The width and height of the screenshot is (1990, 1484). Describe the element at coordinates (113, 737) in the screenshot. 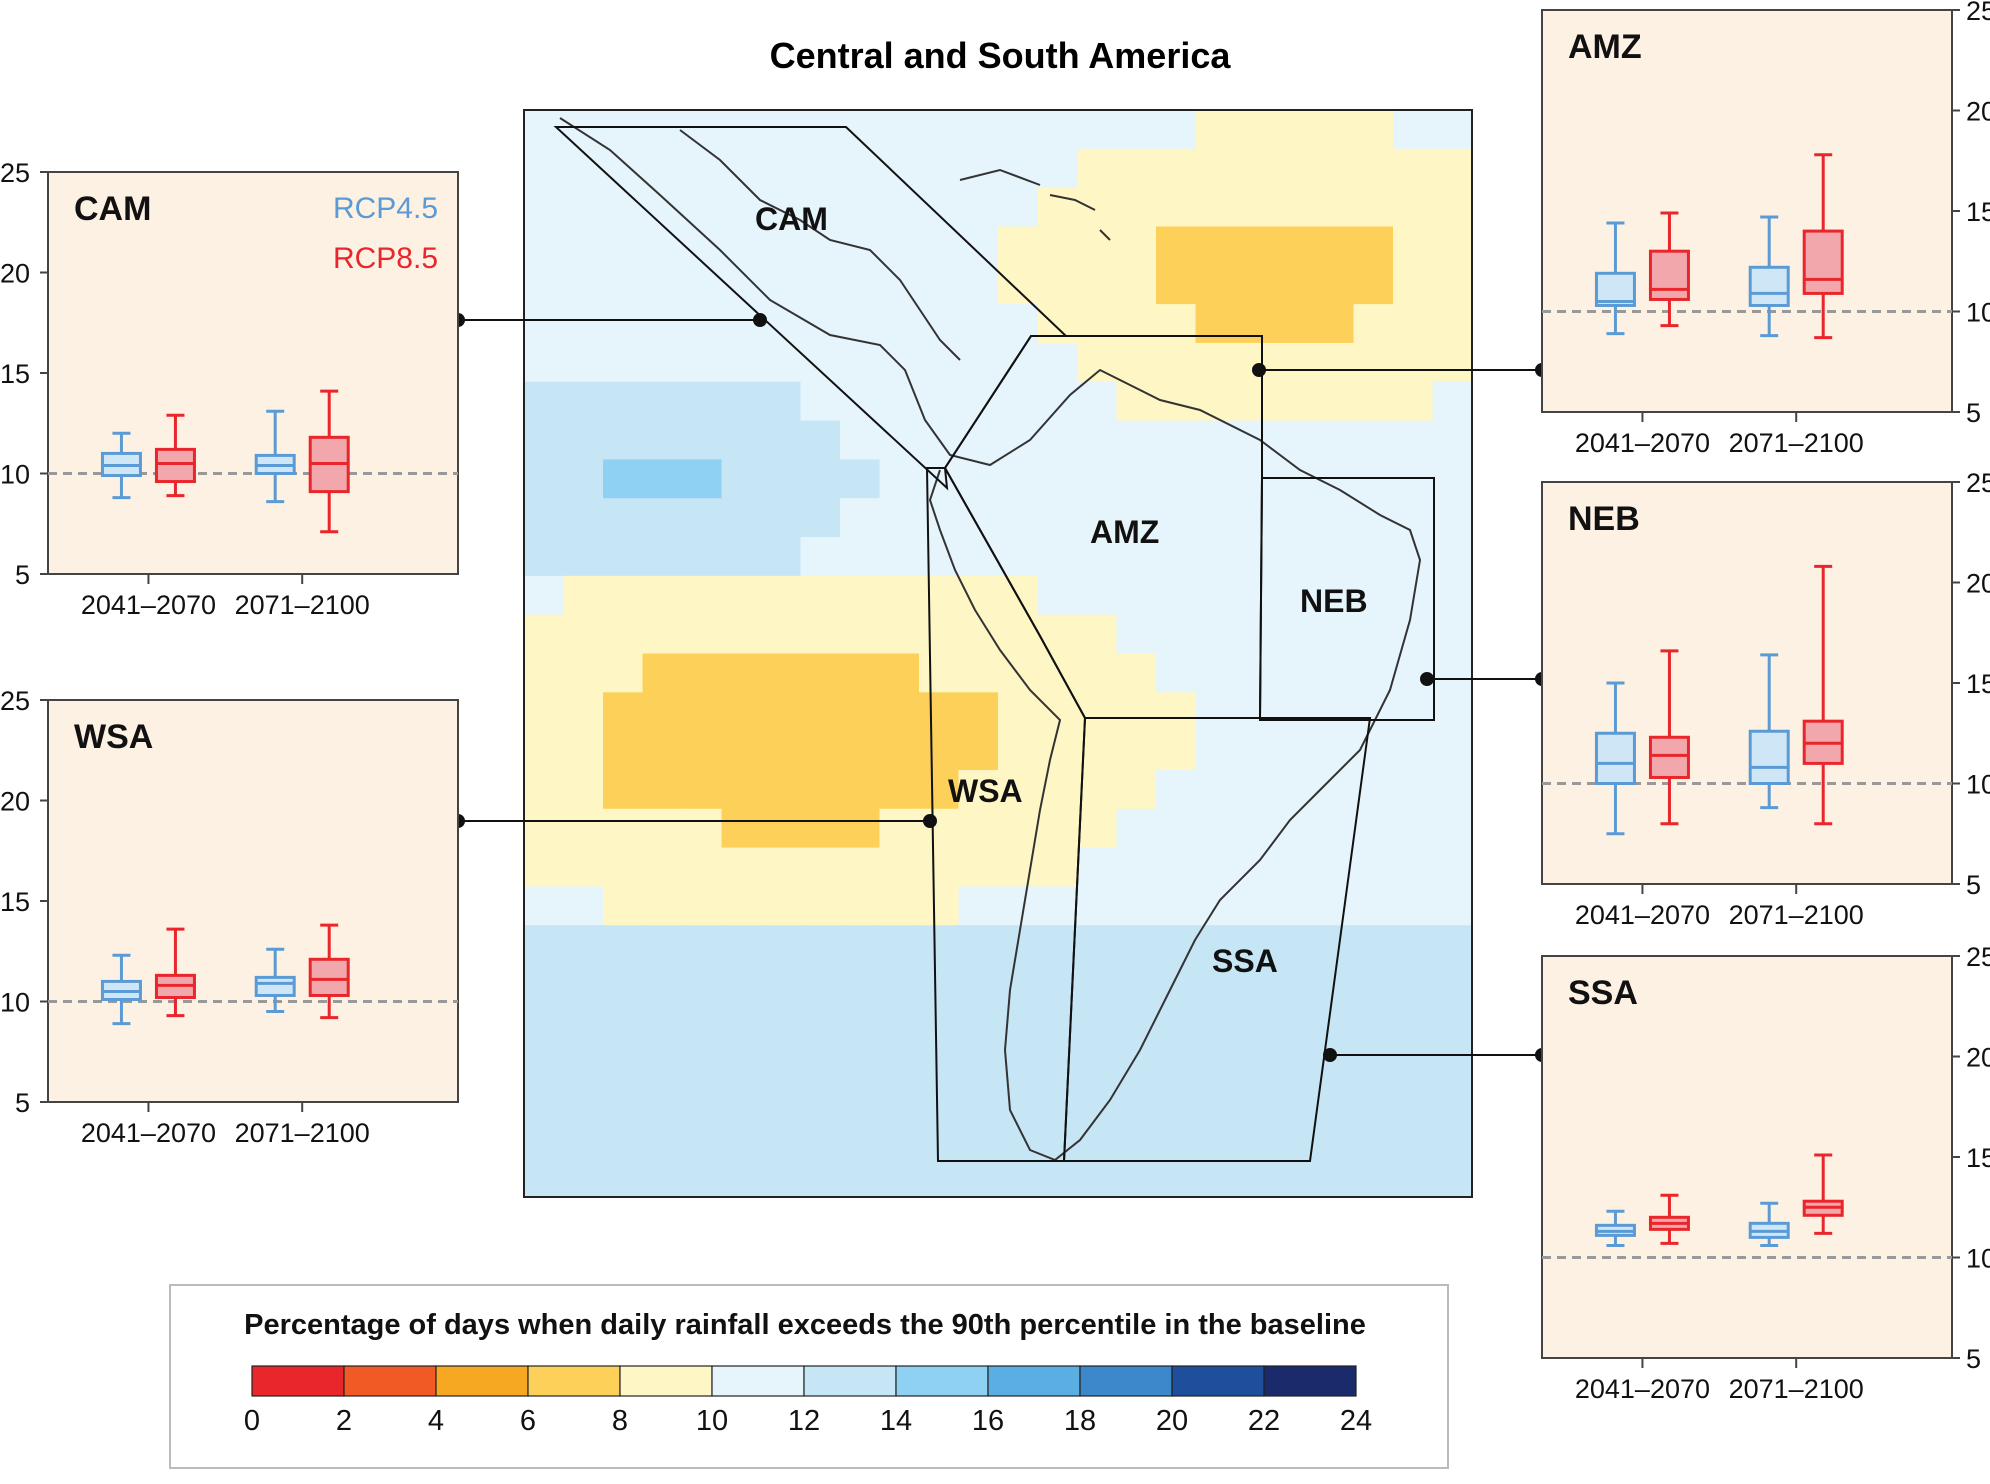

I see `panel-title: WSA` at that location.